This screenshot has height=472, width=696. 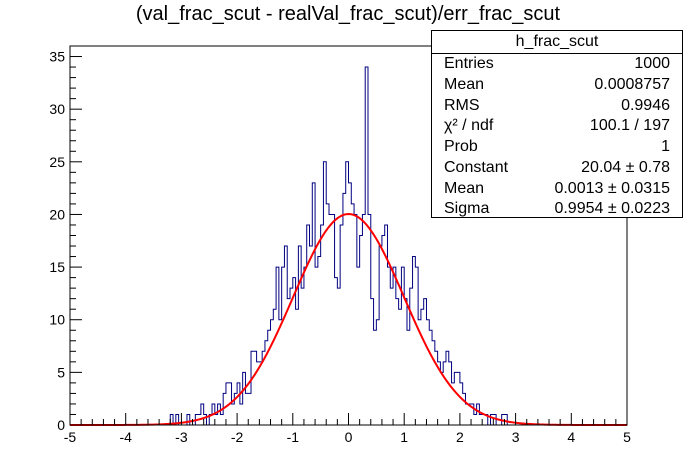 What do you see at coordinates (557, 85) in the screenshot?
I see `stats-row-mean: Mean 0.0008757` at bounding box center [557, 85].